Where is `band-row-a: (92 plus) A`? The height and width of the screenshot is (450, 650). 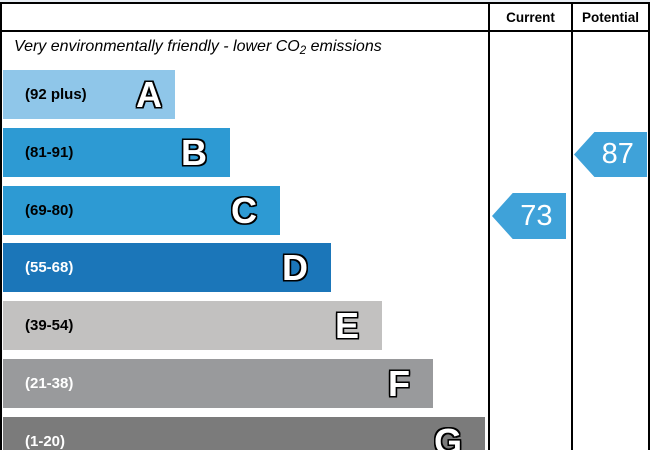 band-row-a: (92 plus) A is located at coordinates (89, 94).